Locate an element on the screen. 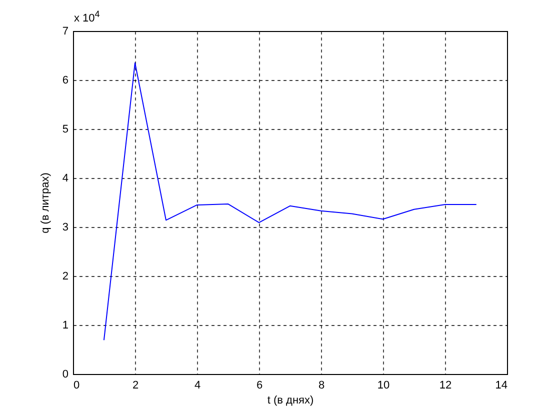 The height and width of the screenshot is (420, 560). x-tick-label: 12 is located at coordinates (445, 386).